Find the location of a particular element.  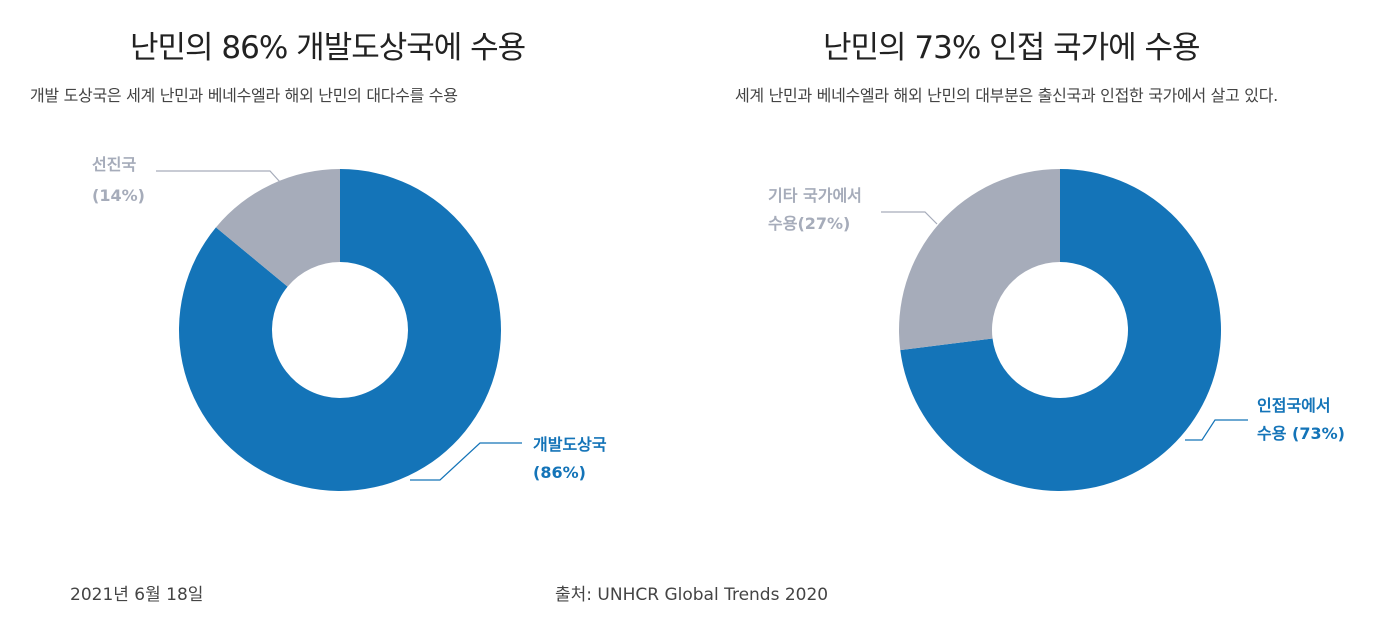

slice-developing-countries is located at coordinates (340, 330).